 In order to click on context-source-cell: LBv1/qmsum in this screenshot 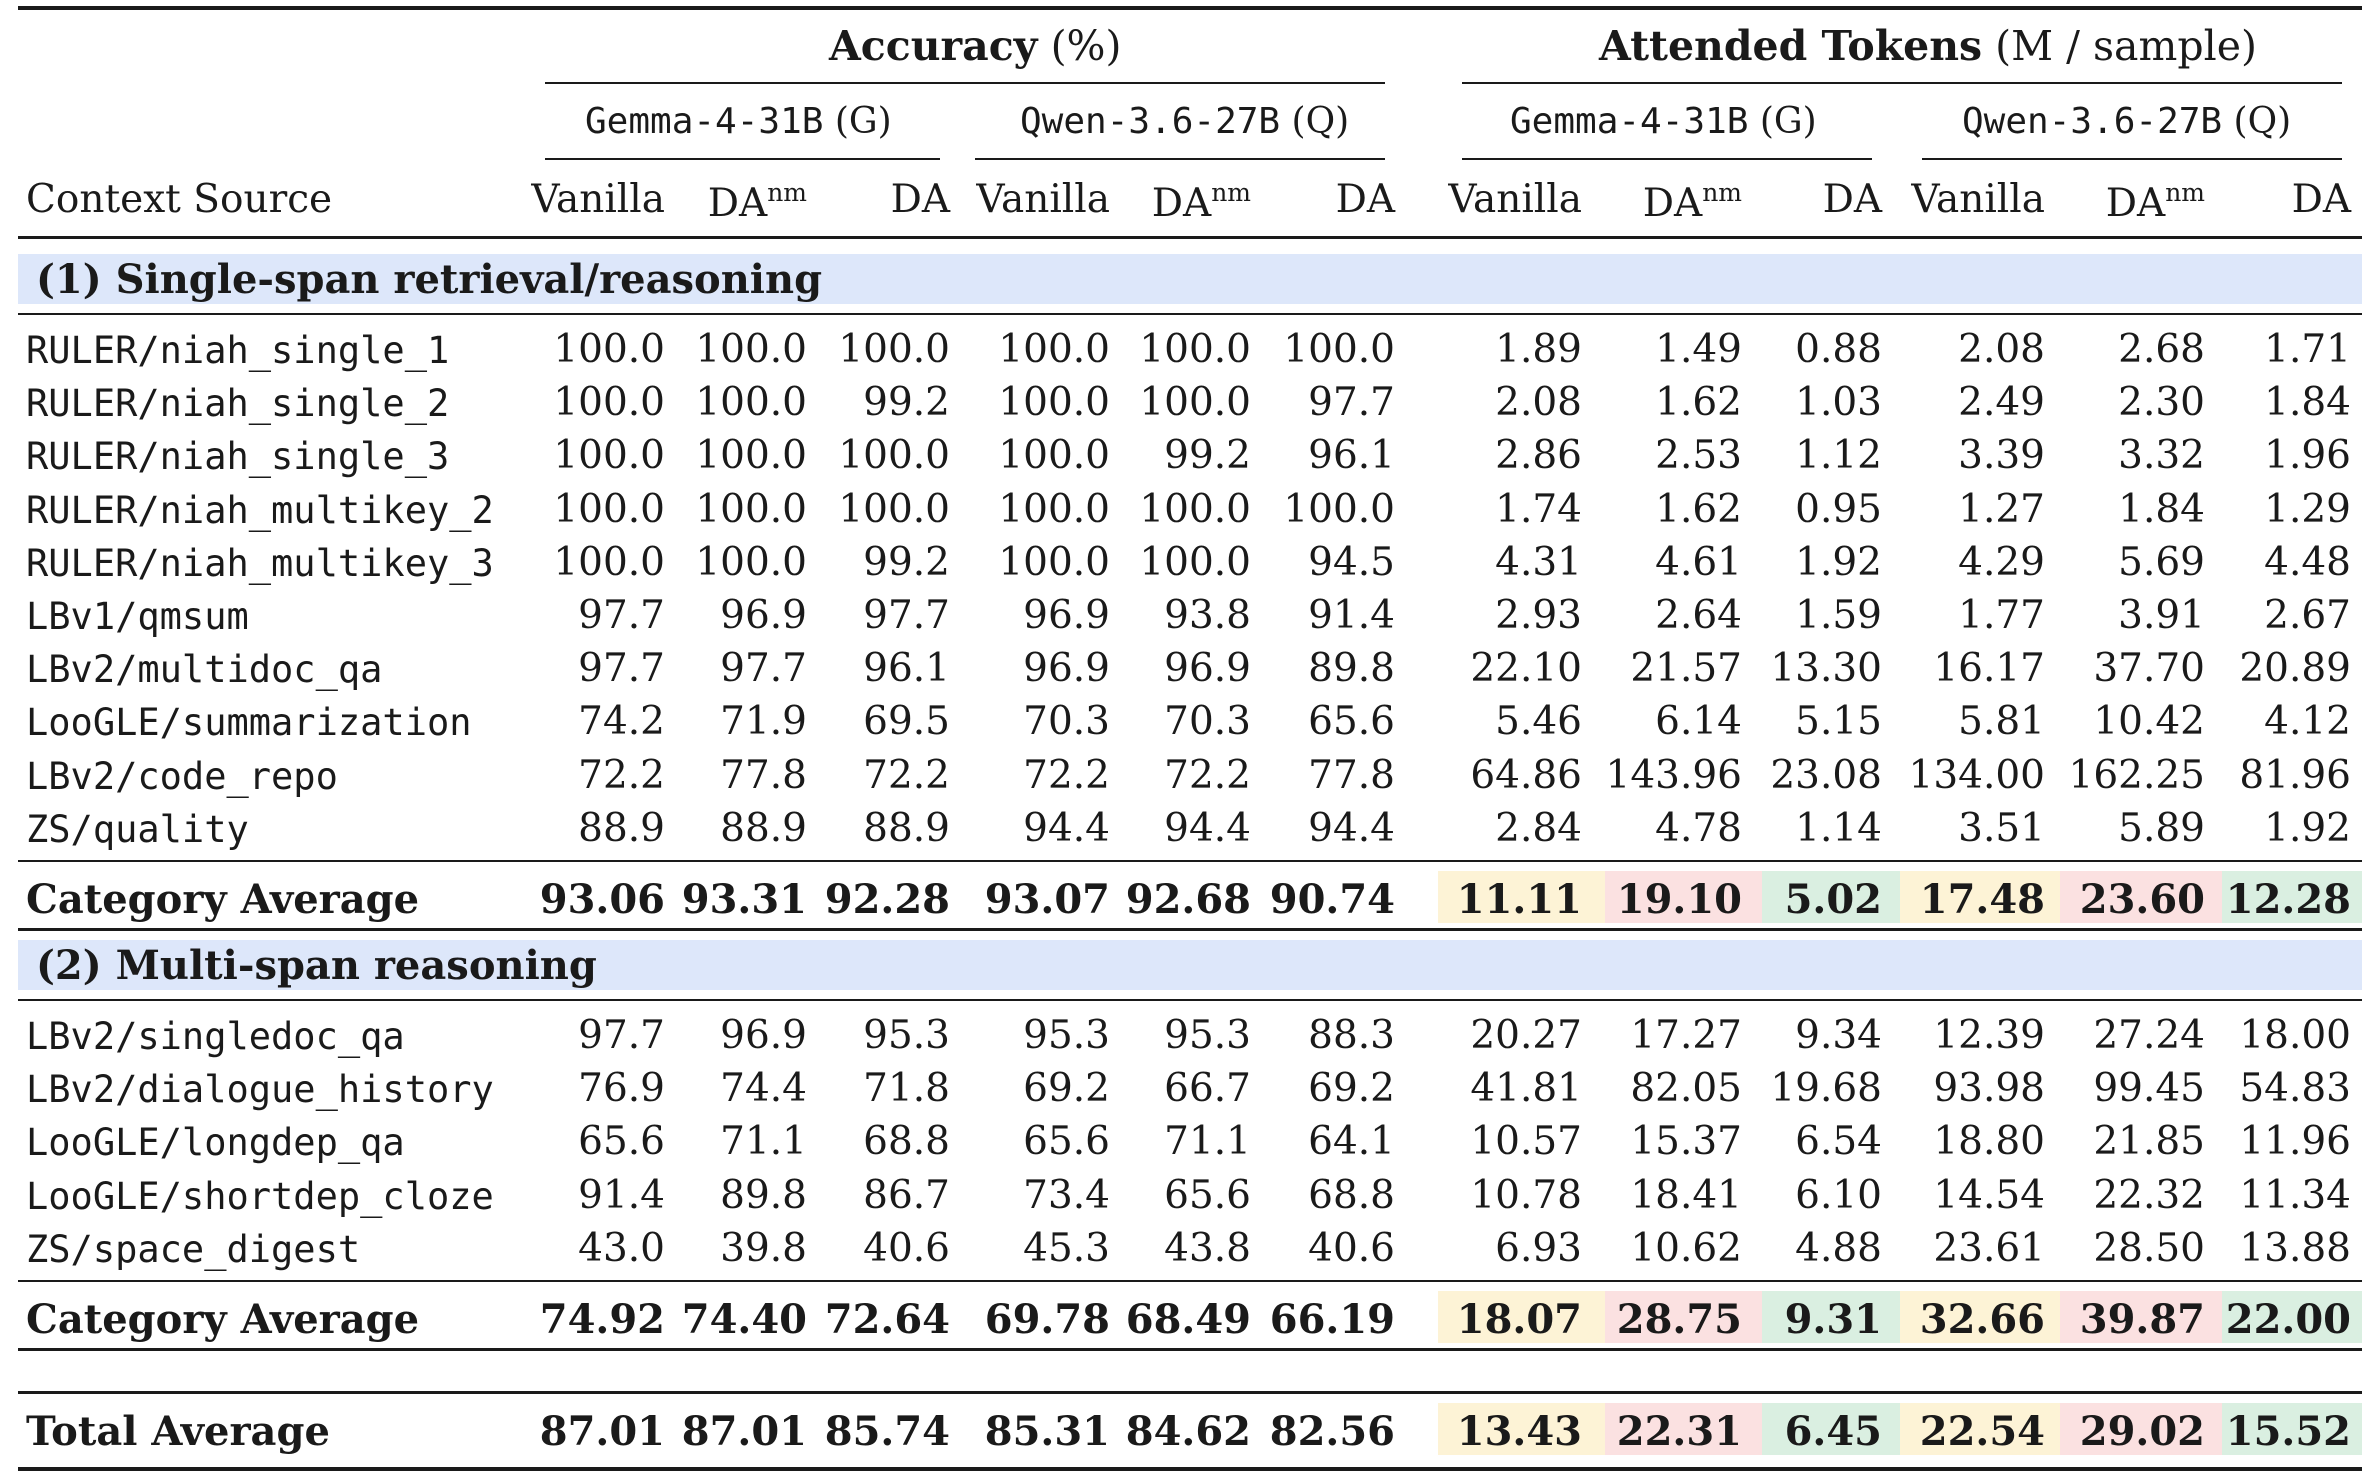, I will do `click(137, 616)`.